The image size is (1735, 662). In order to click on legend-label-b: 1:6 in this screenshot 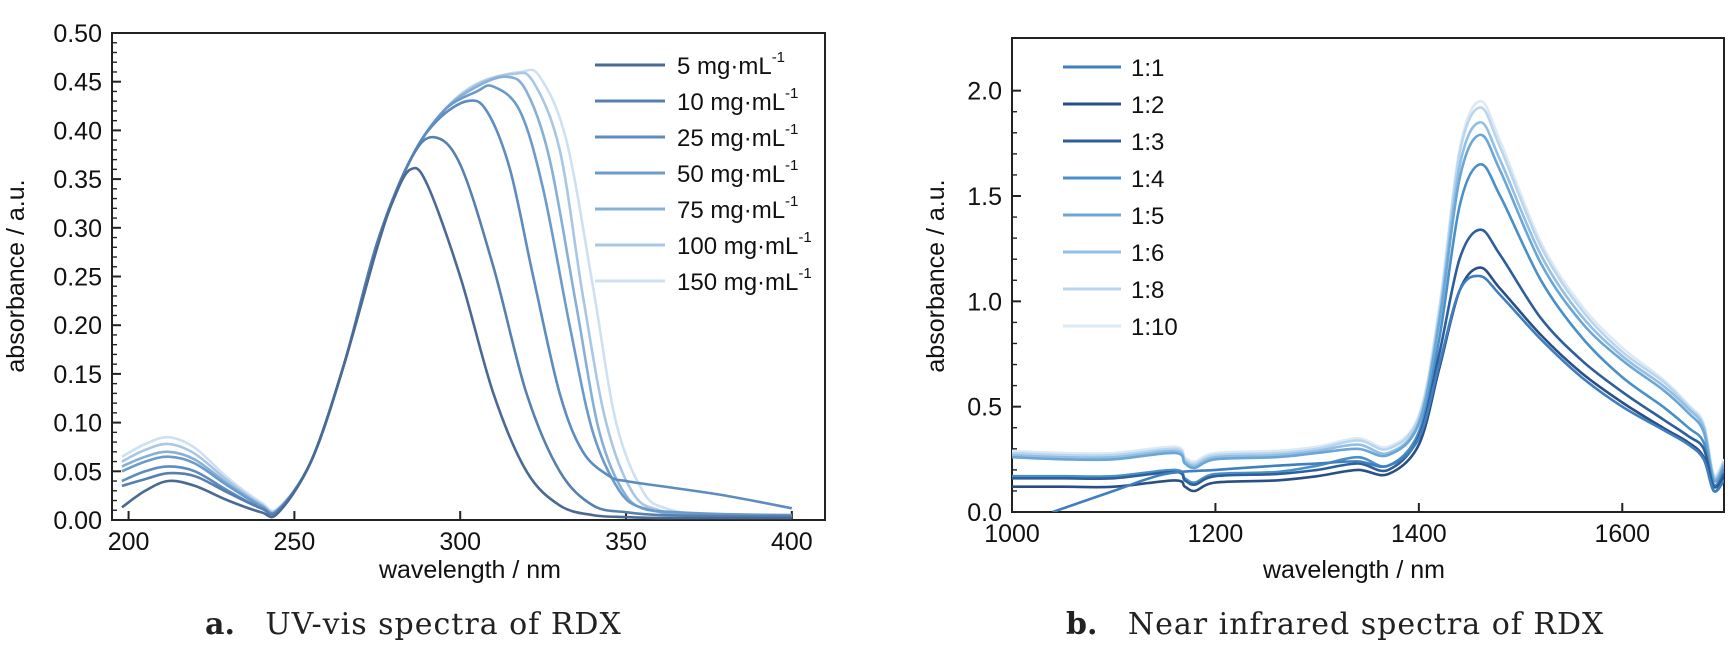, I will do `click(1147, 253)`.